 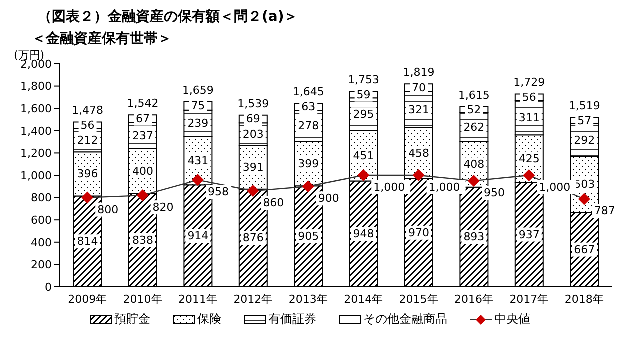 What do you see at coordinates (494, 193) in the screenshot?
I see `data-label: 950` at bounding box center [494, 193].